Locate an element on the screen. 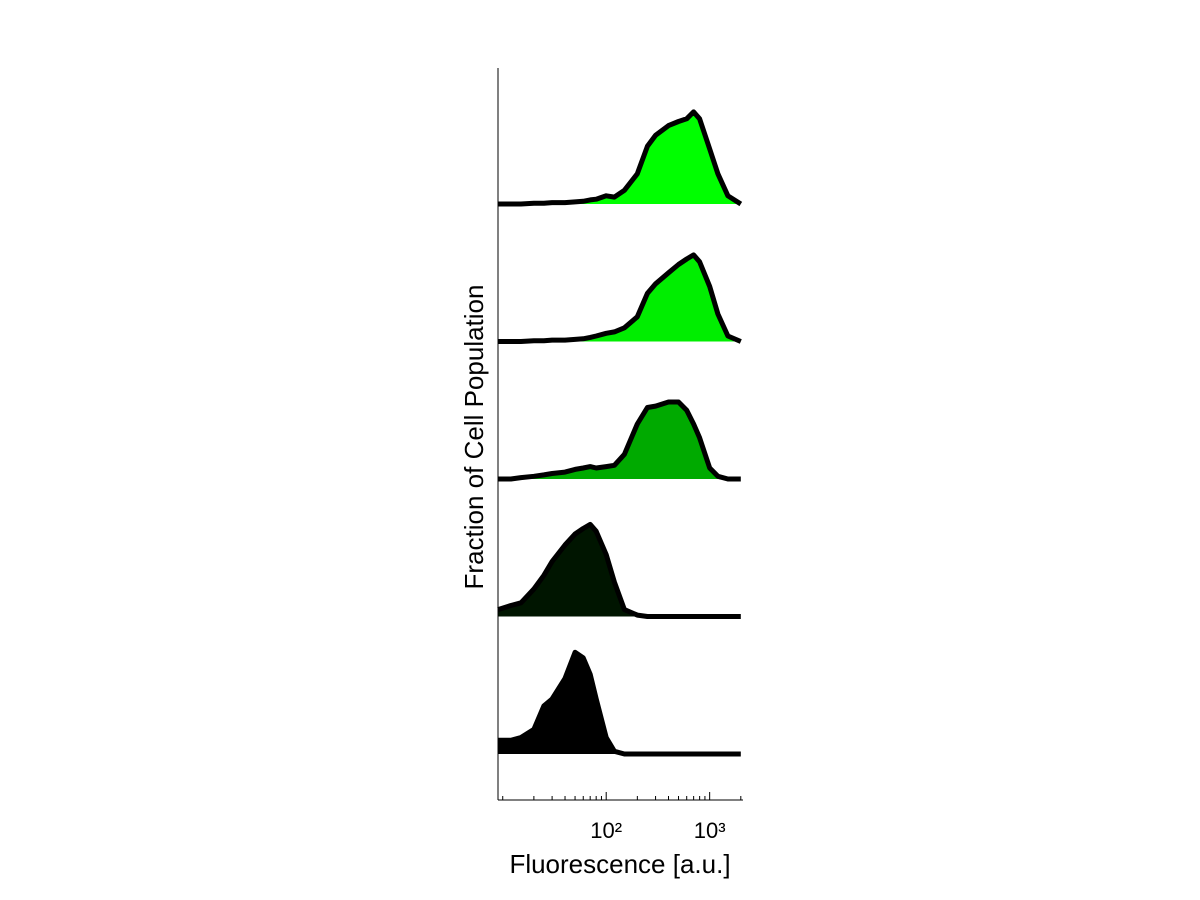 This screenshot has width=1200, height=900. x-axis-label: Fluorescence [a.u.] is located at coordinates (619, 864).